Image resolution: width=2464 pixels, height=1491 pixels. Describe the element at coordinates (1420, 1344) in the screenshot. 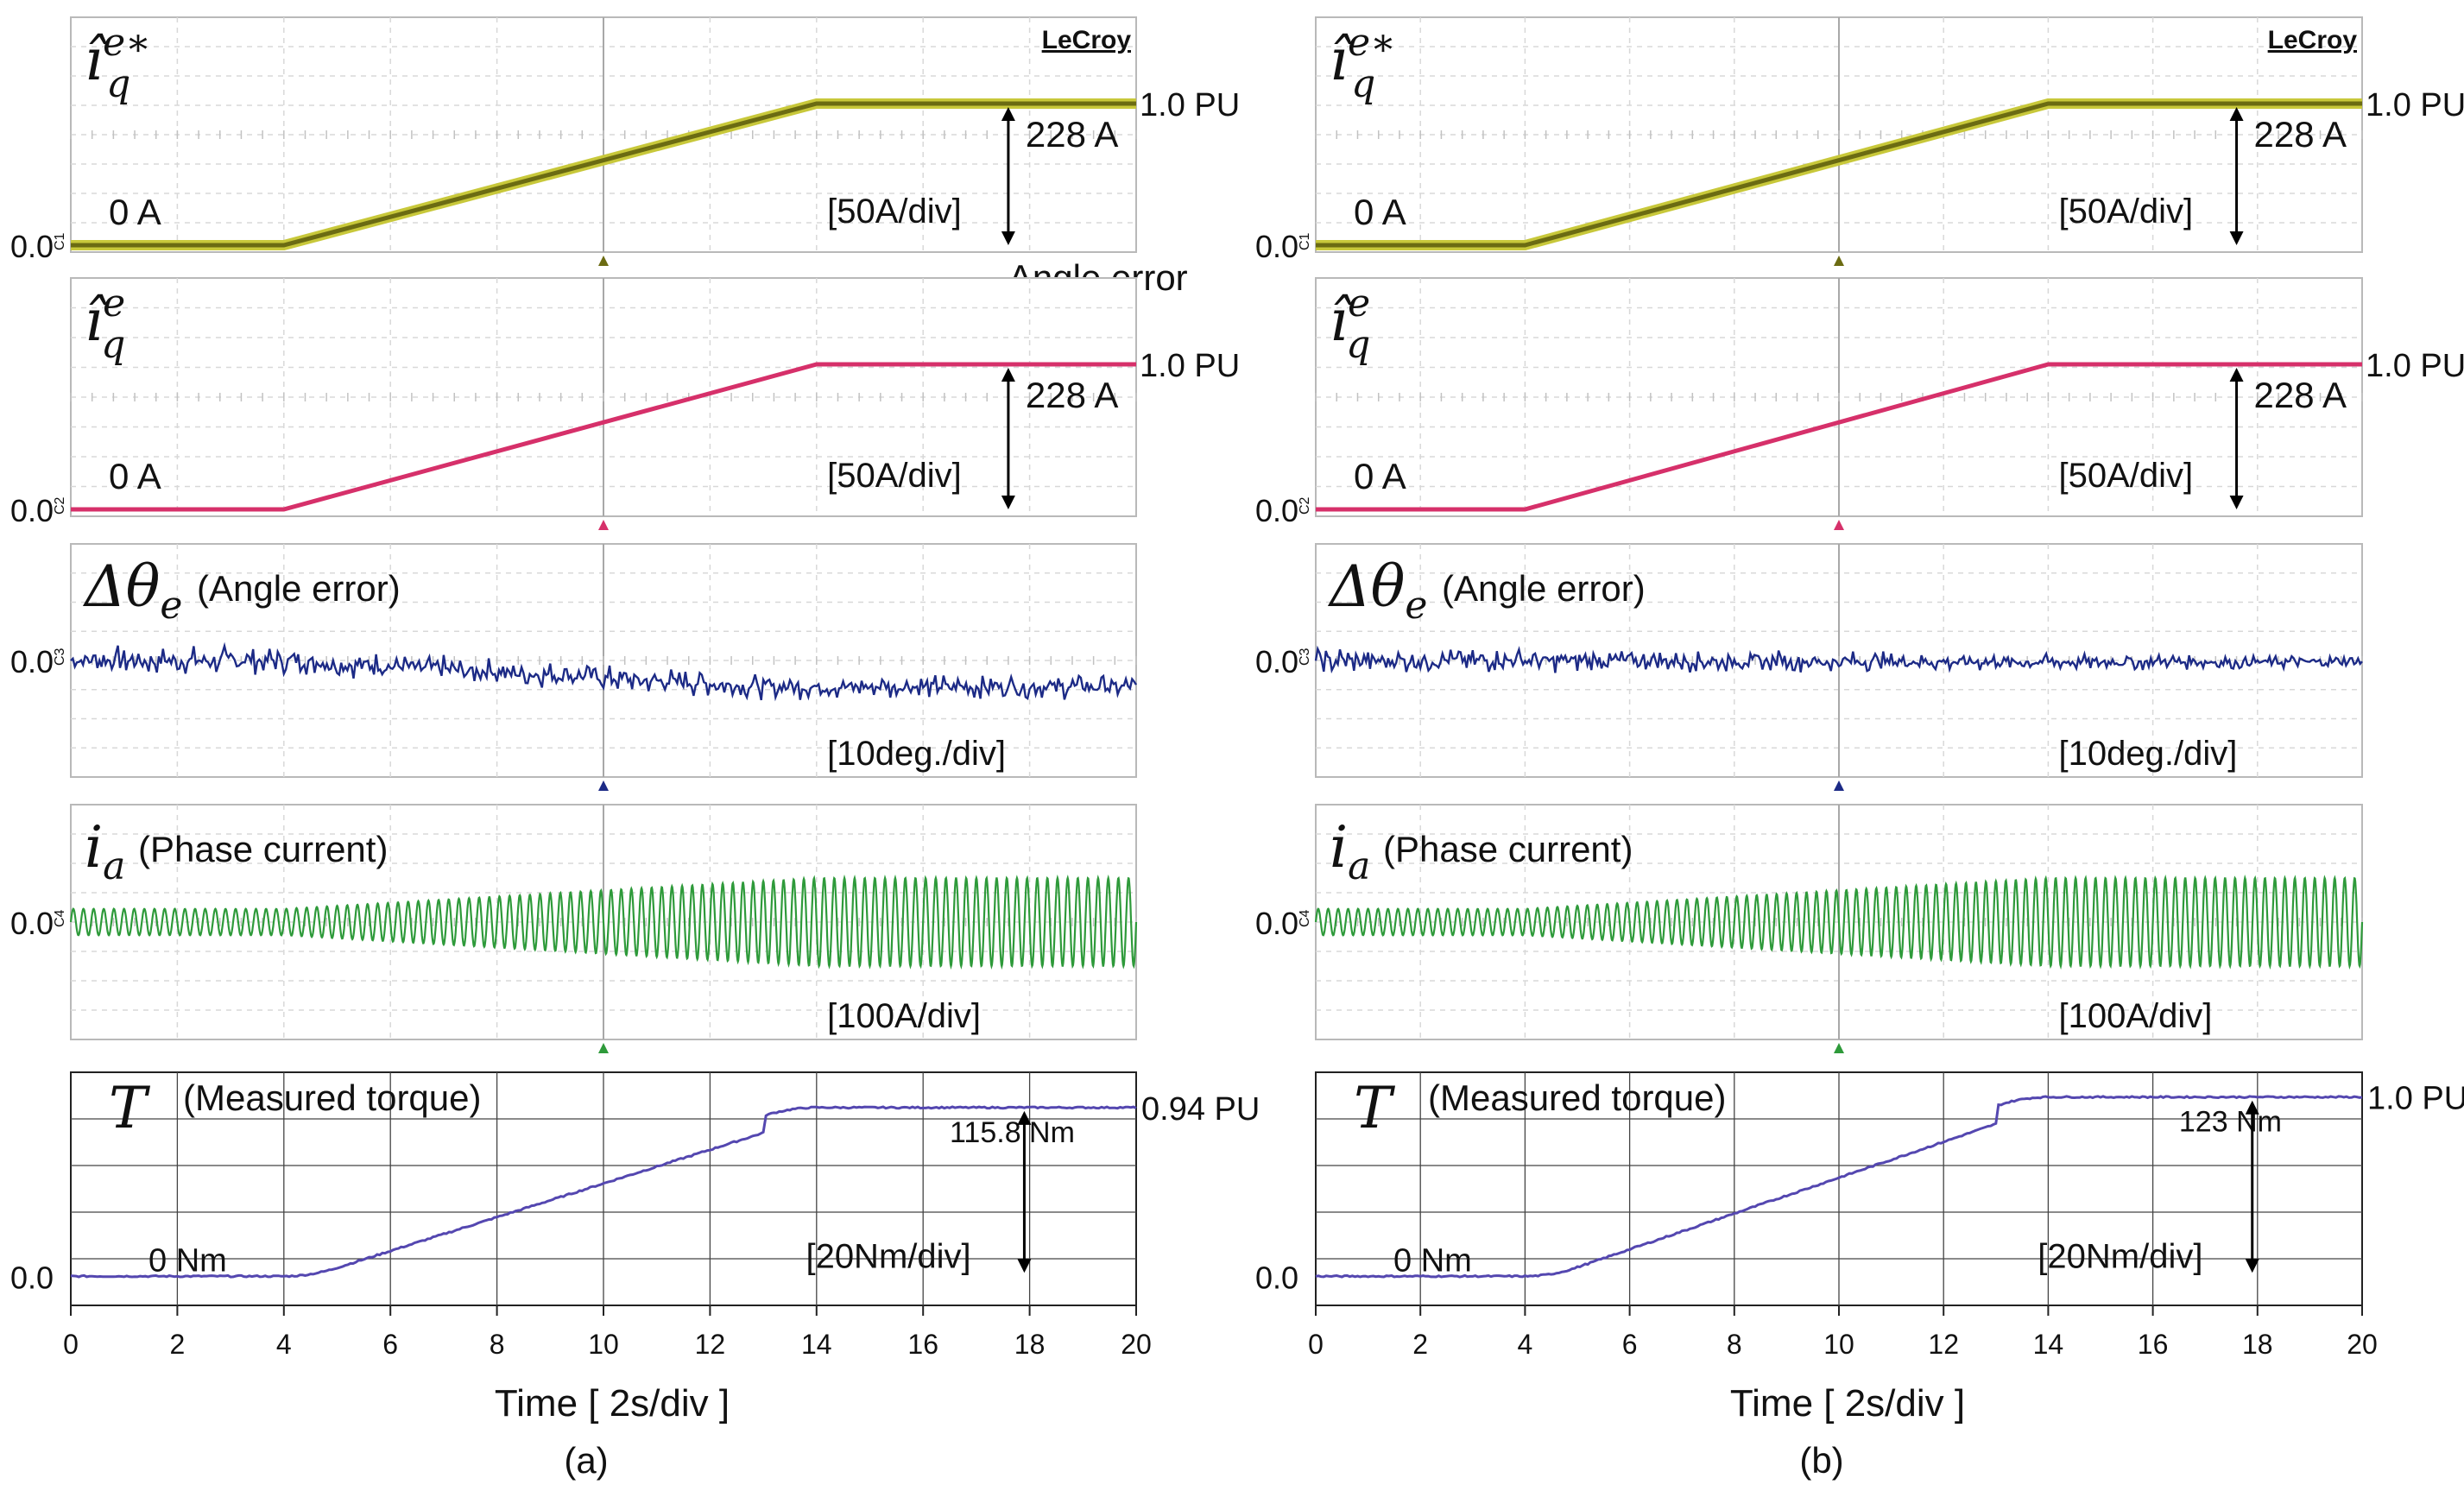

I see `x-tick-label: 2` at that location.